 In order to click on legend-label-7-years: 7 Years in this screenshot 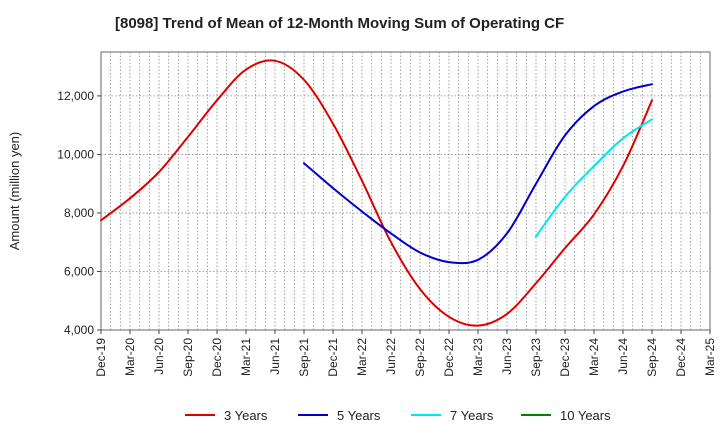, I will do `click(472, 415)`.